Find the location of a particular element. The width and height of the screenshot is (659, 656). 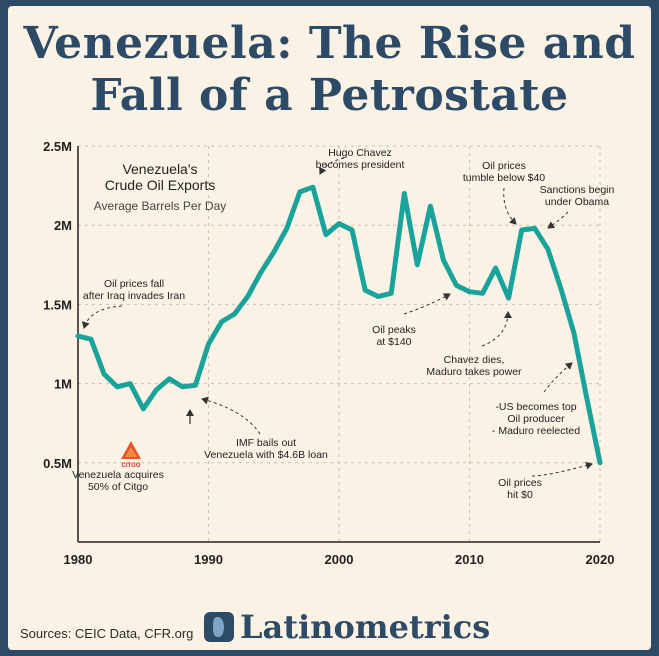

brand: Latinometrics is located at coordinates (347, 627).